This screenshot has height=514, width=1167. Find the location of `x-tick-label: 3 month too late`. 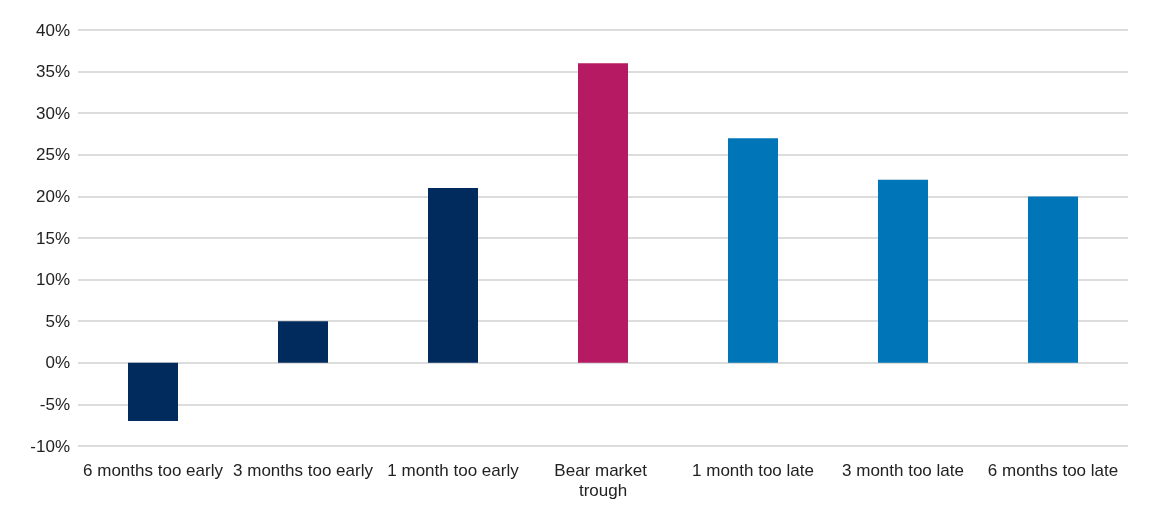

x-tick-label: 3 month too late is located at coordinates (903, 470).